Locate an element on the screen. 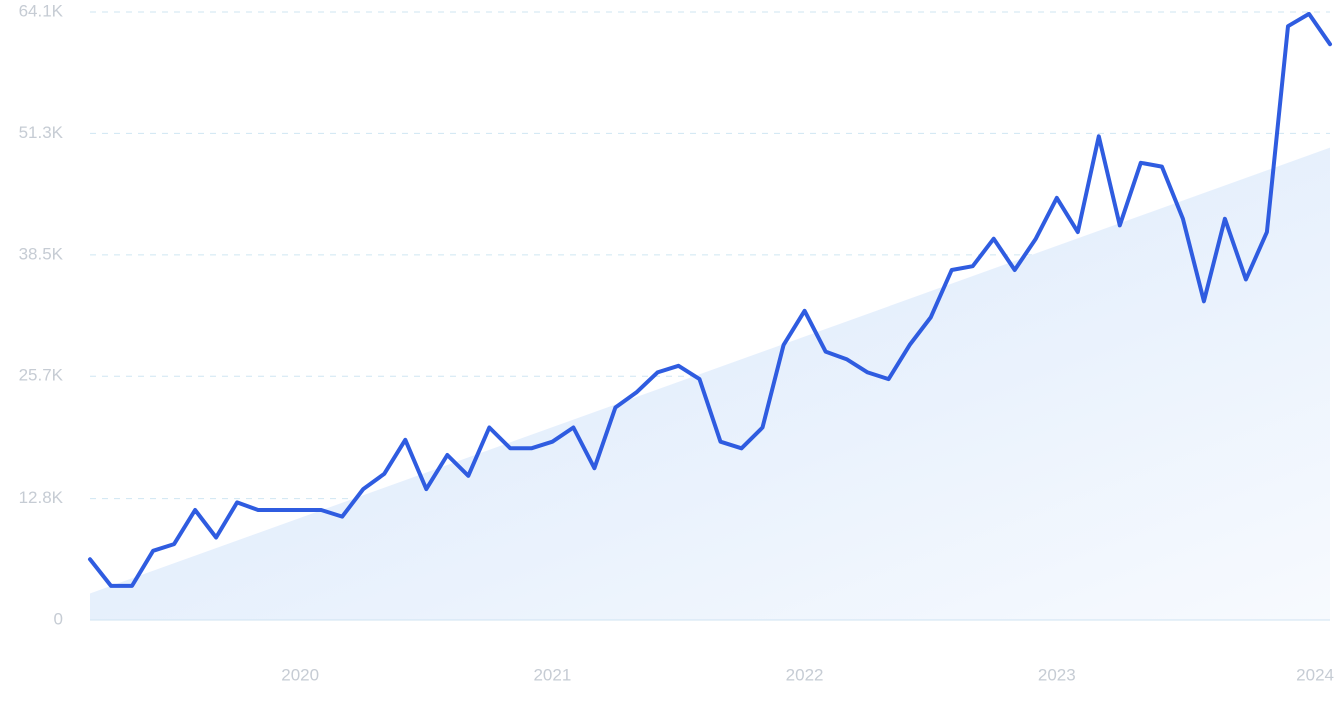  x-tick-label: 2021 is located at coordinates (552, 674).